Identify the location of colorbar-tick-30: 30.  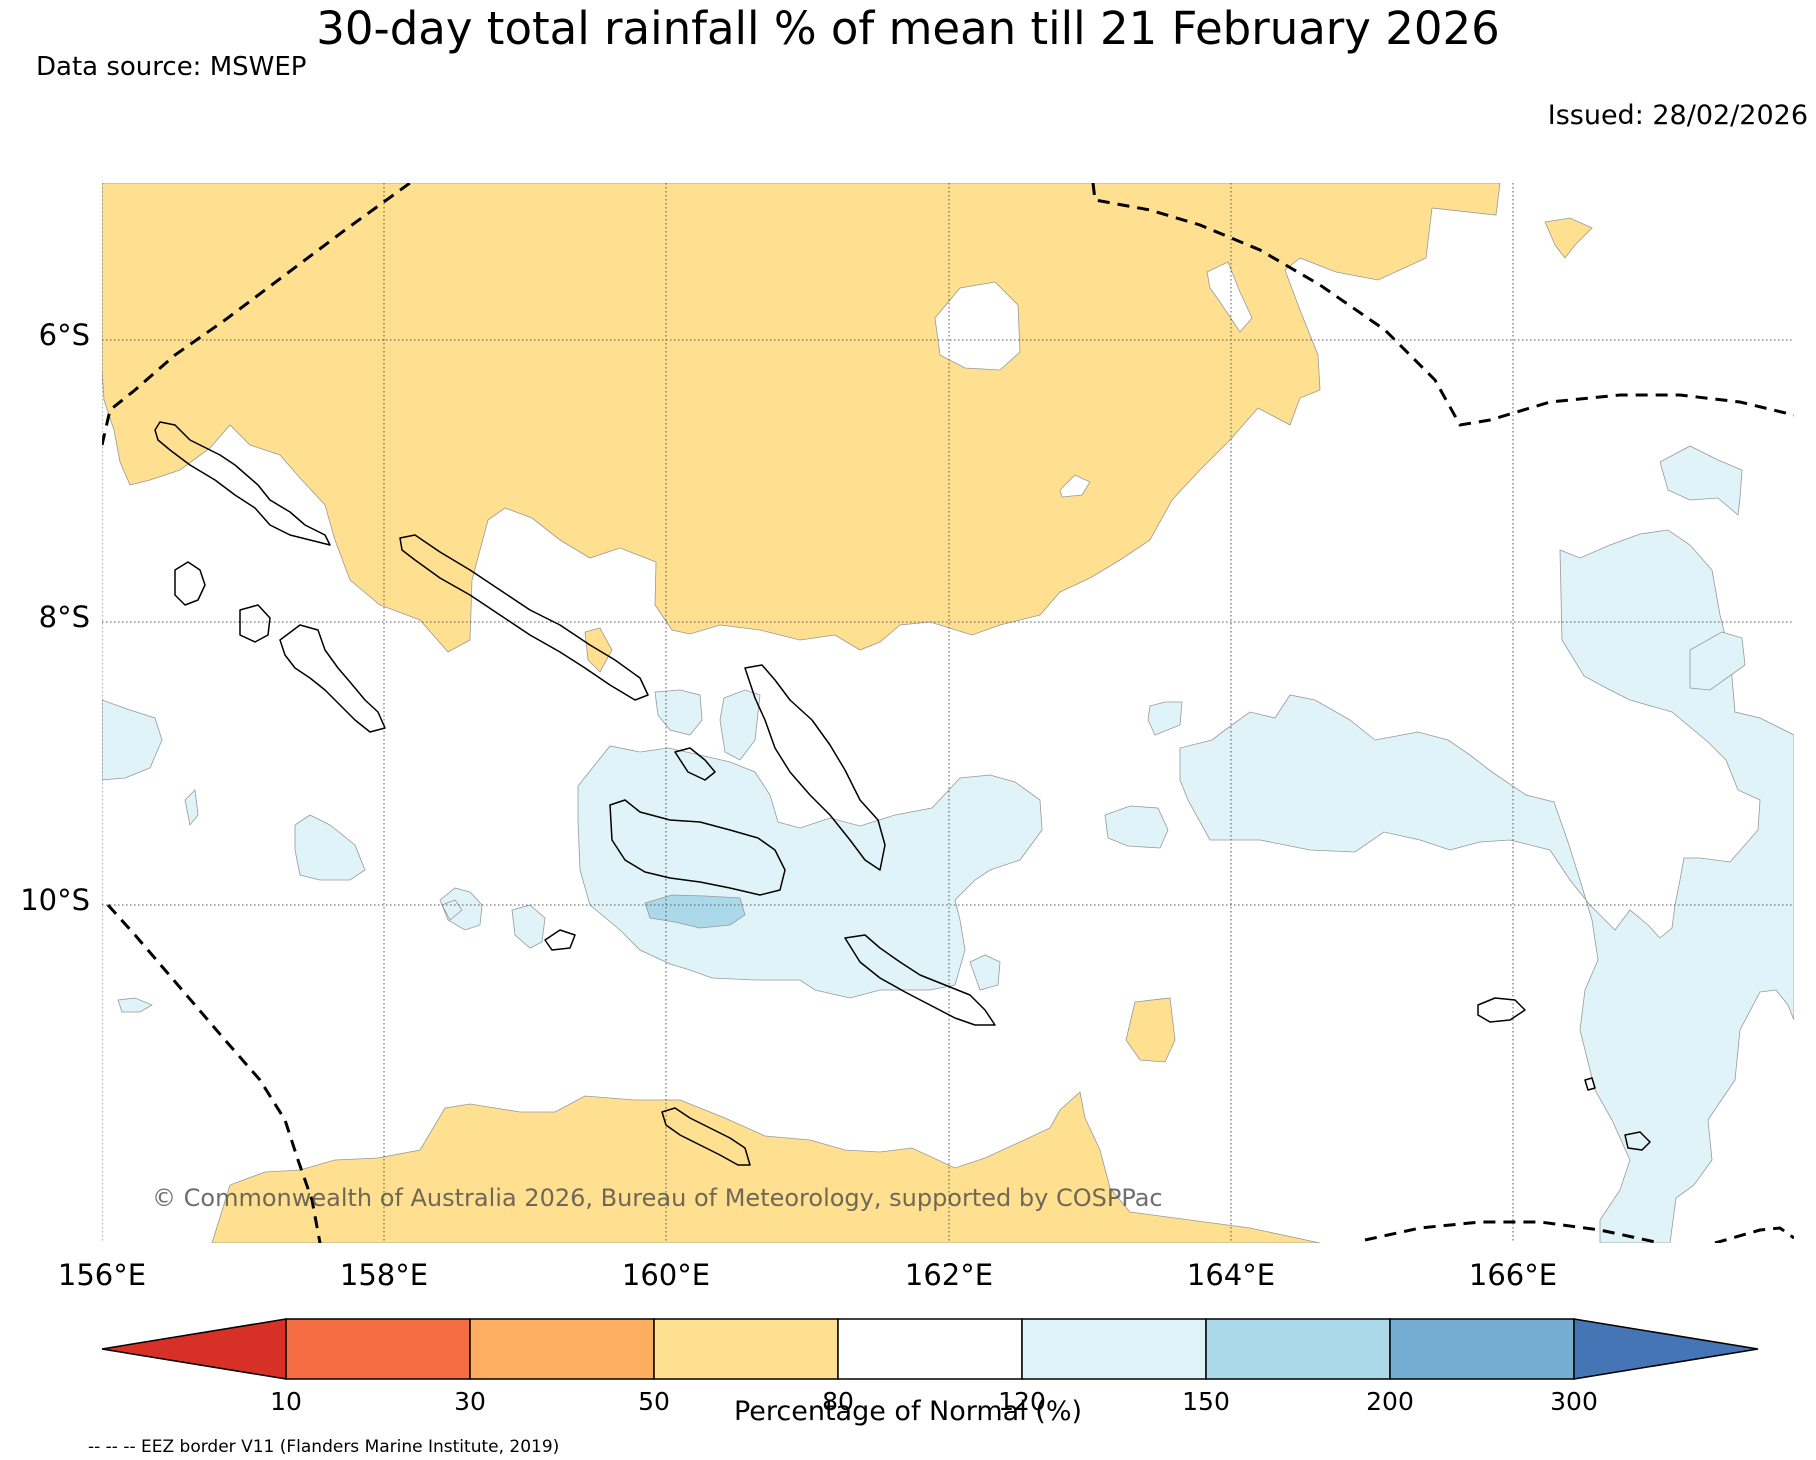
(470, 1401).